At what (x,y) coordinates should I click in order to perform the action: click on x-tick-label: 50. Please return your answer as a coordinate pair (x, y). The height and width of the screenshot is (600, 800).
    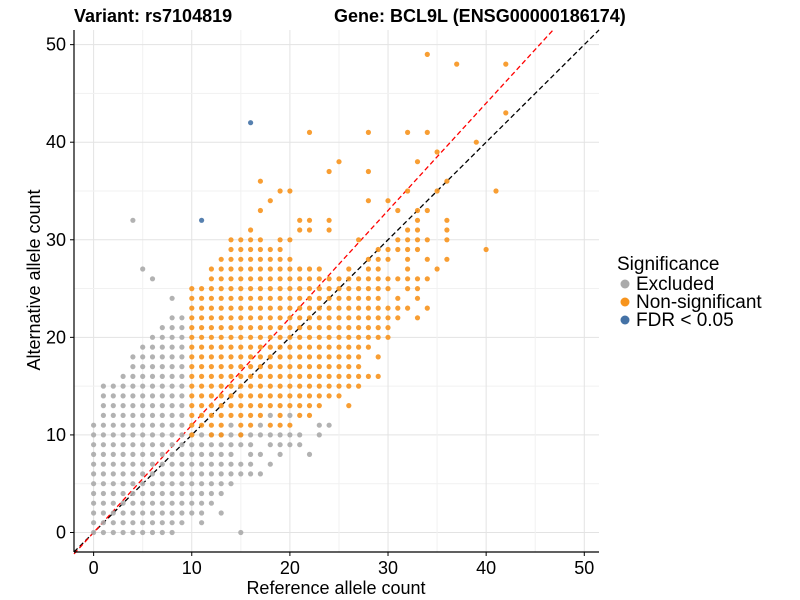
    Looking at the image, I should click on (584, 568).